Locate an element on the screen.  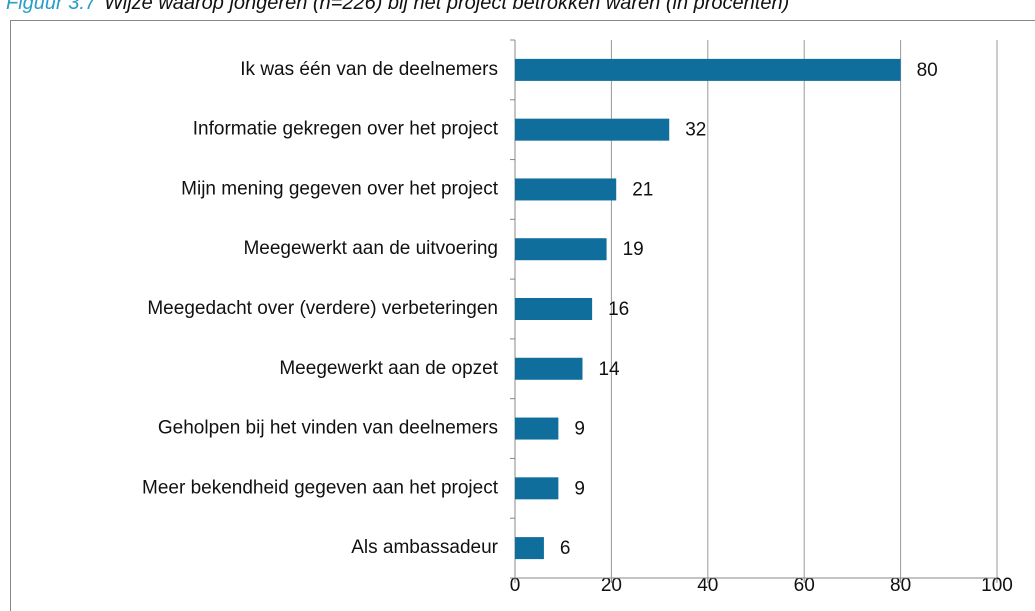
value-label: 32 is located at coordinates (695, 130).